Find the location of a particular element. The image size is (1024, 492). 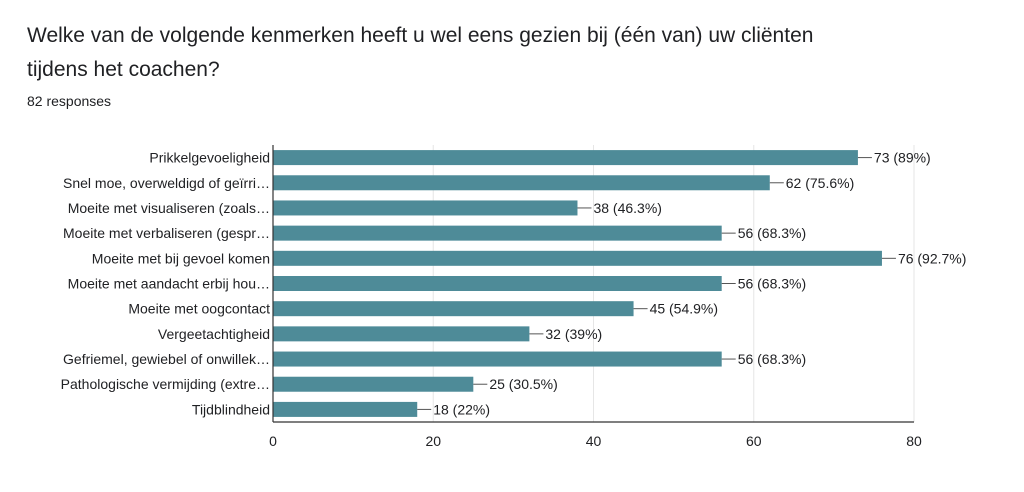

category-label: Moeite met bij gevoel komen is located at coordinates (181, 258).